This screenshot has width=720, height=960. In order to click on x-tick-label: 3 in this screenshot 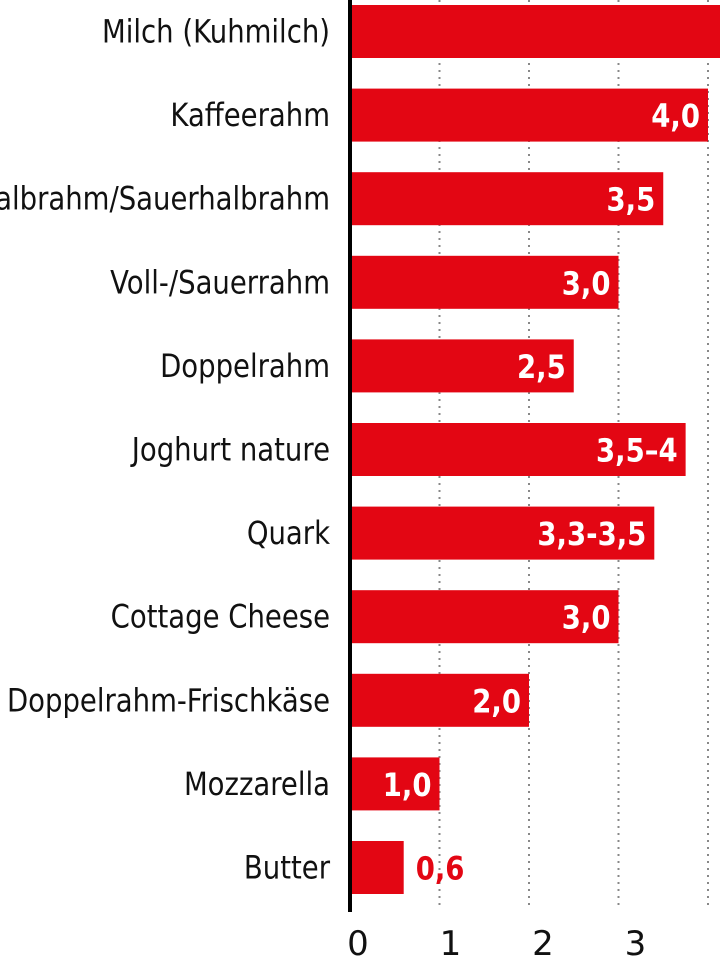, I will do `click(636, 942)`.